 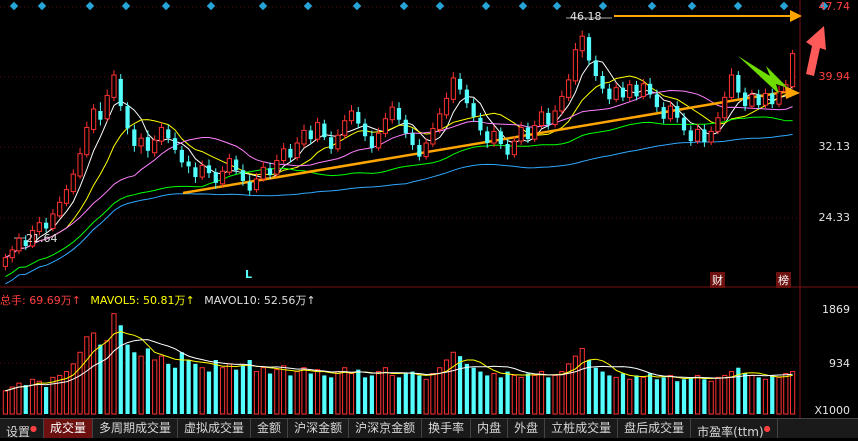 What do you see at coordinates (655, 428) in the screenshot?
I see `tab-after-hours-volume: 盘后成交量` at bounding box center [655, 428].